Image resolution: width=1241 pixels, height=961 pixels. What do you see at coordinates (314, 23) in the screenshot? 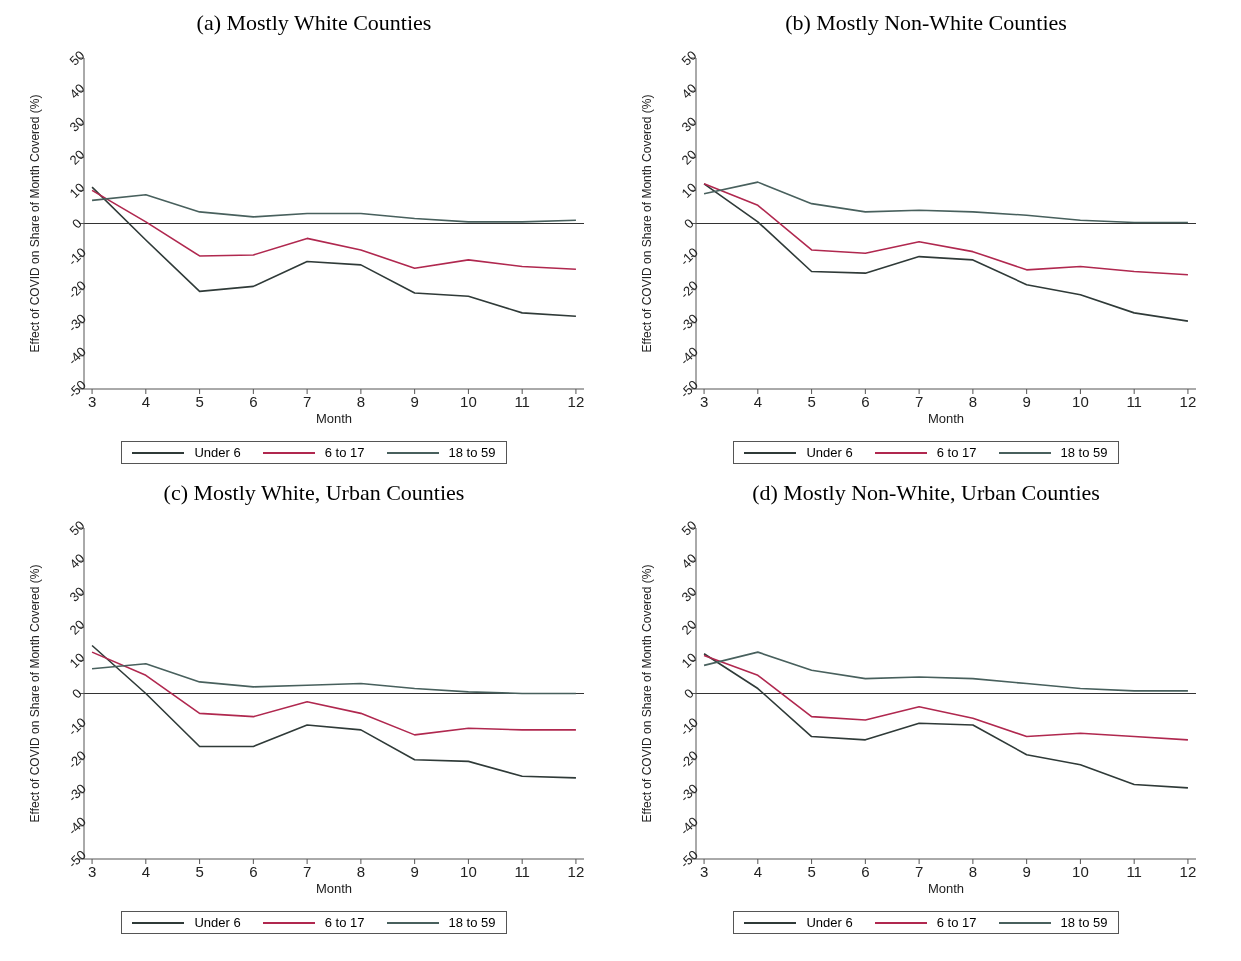
I see `chart-title: (a) Mostly White Counties` at bounding box center [314, 23].